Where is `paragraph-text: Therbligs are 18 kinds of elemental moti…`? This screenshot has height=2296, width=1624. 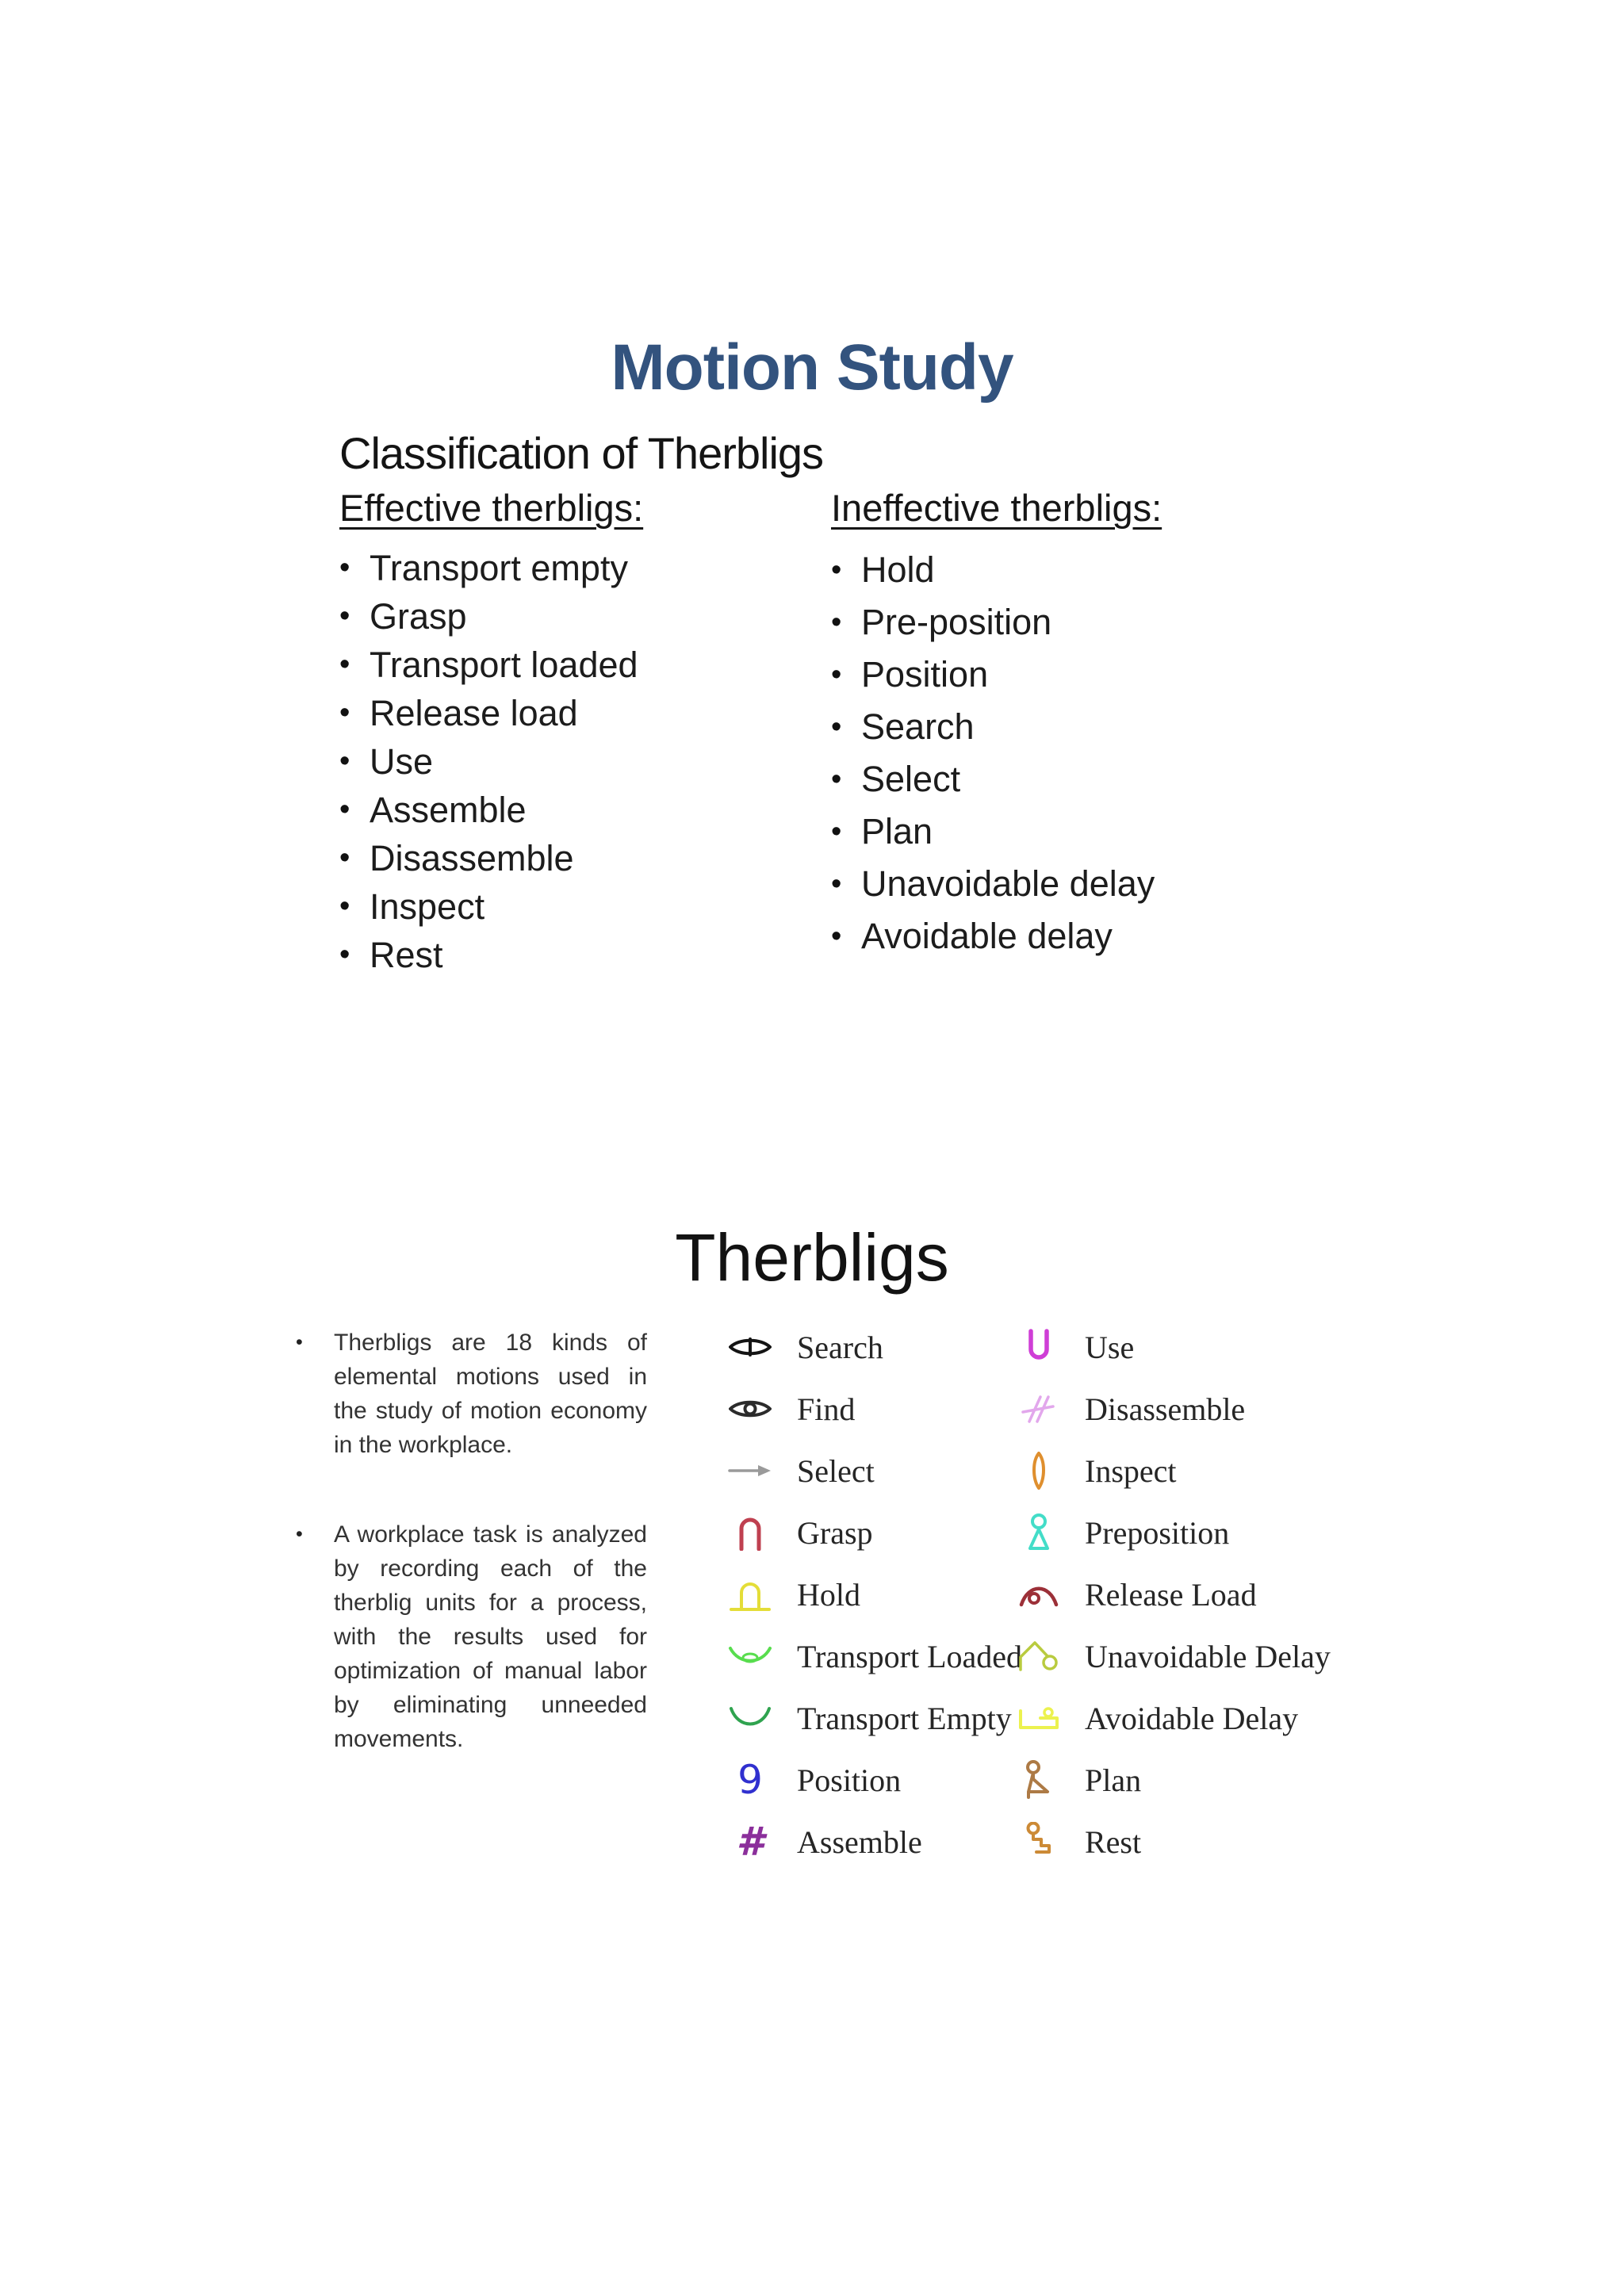 paragraph-text: Therbligs are 18 kinds of elemental moti… is located at coordinates (490, 1394).